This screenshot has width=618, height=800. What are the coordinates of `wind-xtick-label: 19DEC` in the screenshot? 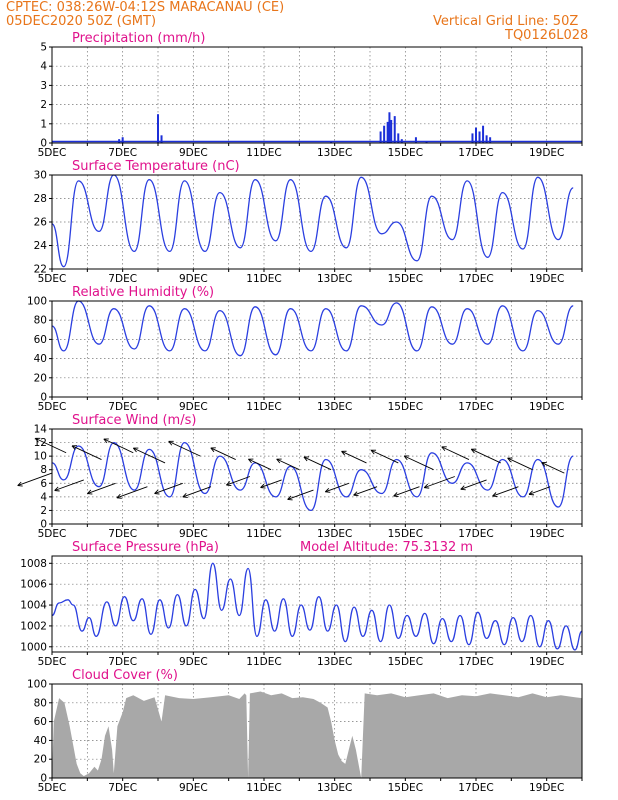 It's located at (546, 534).